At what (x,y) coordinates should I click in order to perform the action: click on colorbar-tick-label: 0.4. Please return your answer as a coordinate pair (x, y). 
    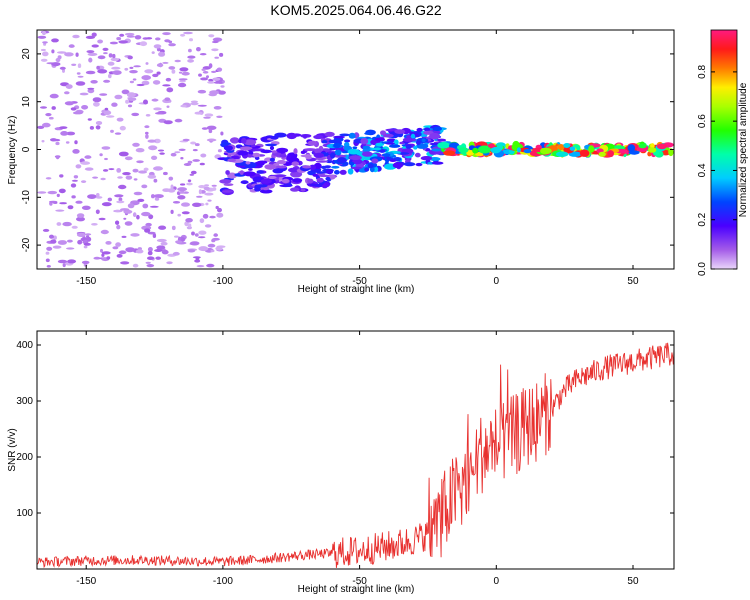
    Looking at the image, I should click on (702, 170).